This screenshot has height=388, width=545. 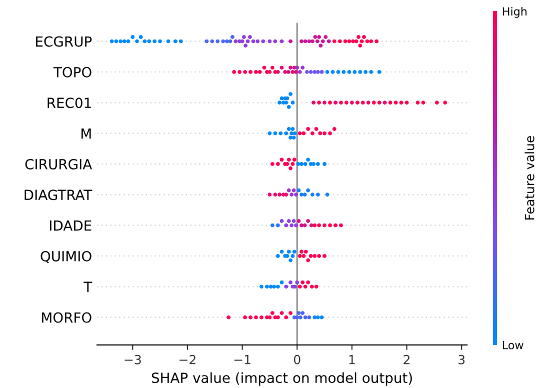 What do you see at coordinates (188, 359) in the screenshot?
I see `x-tick-label: −2` at bounding box center [188, 359].